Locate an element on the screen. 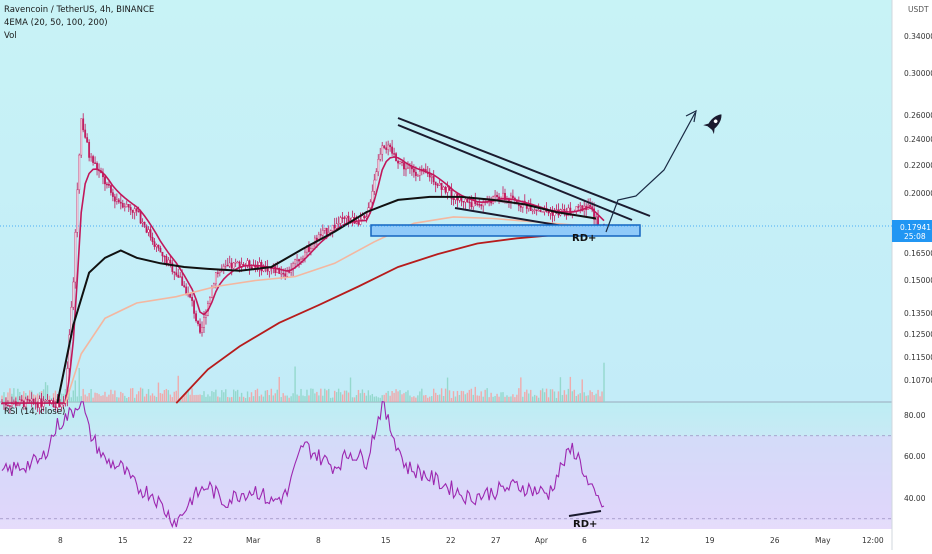 The width and height of the screenshot is (932, 554). price-tick: 0.11500 is located at coordinates (918, 357).